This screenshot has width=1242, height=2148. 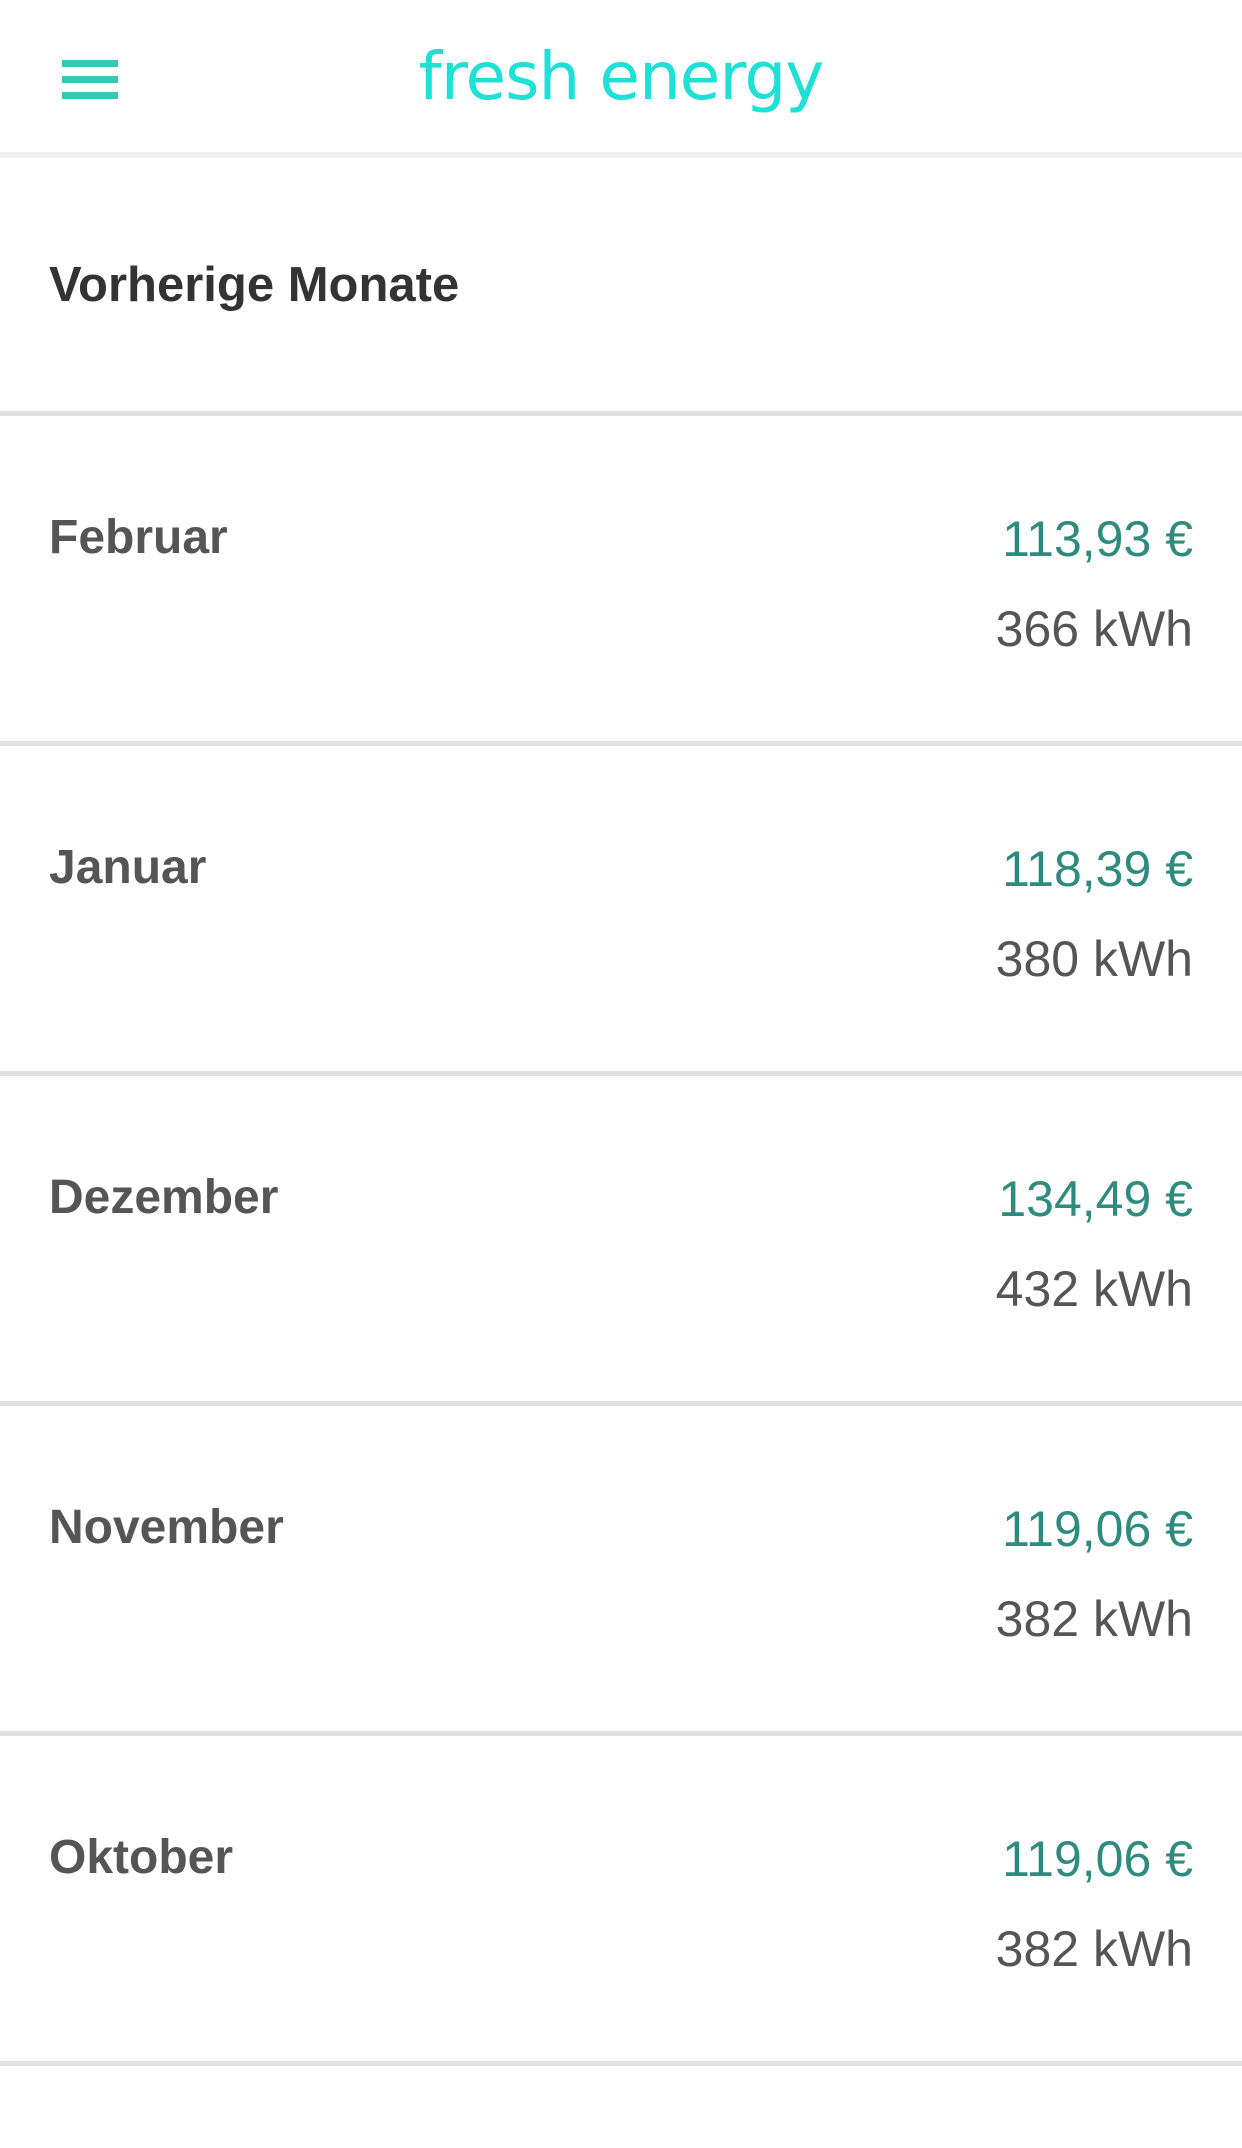 I want to click on hamburger-menu-icon, so click(x=90, y=80).